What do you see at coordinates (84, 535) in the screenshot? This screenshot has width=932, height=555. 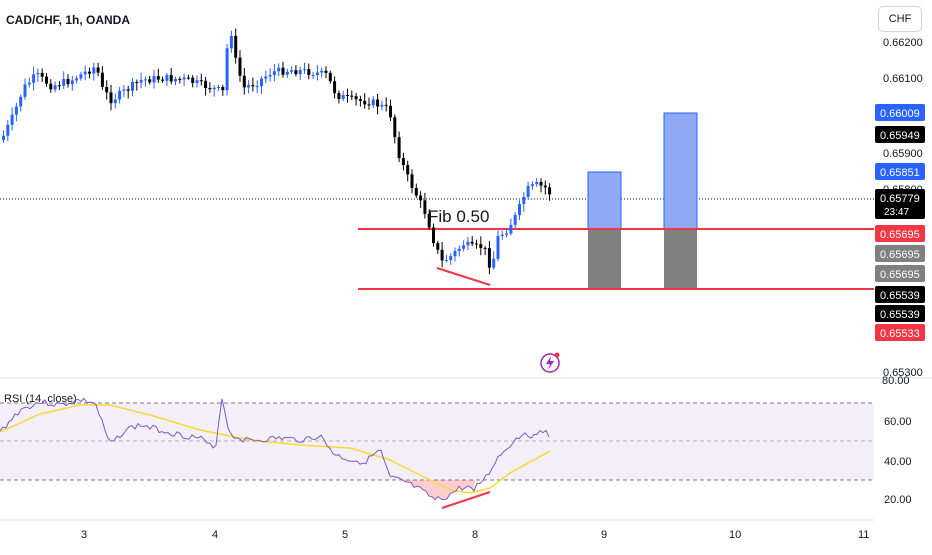 I see `time-tick: 3` at bounding box center [84, 535].